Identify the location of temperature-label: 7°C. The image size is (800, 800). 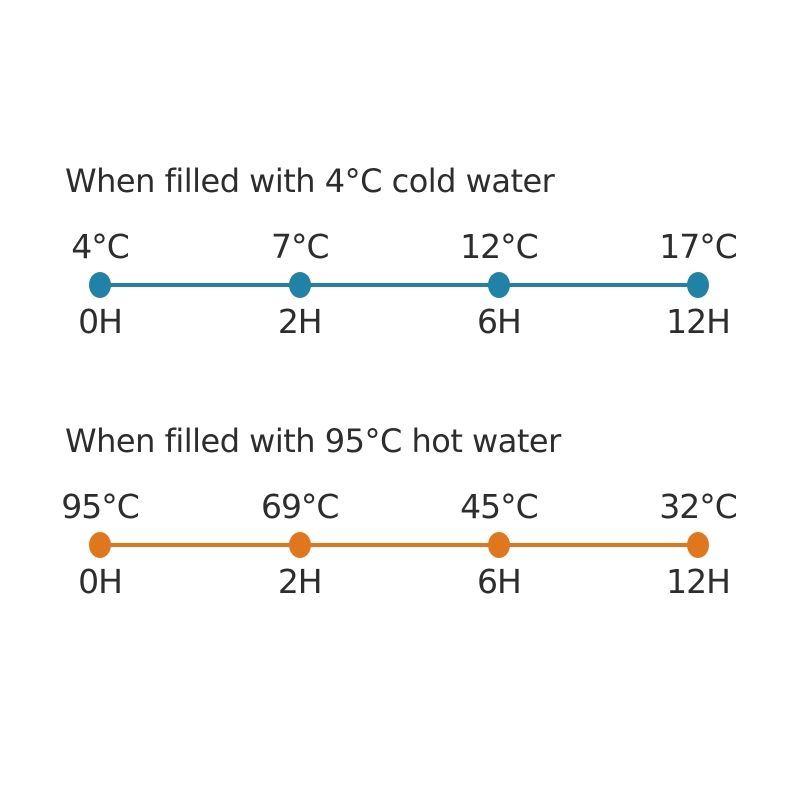
(300, 246).